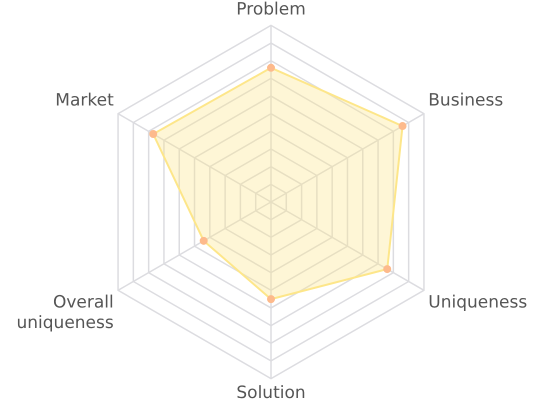 This screenshot has width=544, height=405. I want to click on spoke-label: Market, so click(84, 100).